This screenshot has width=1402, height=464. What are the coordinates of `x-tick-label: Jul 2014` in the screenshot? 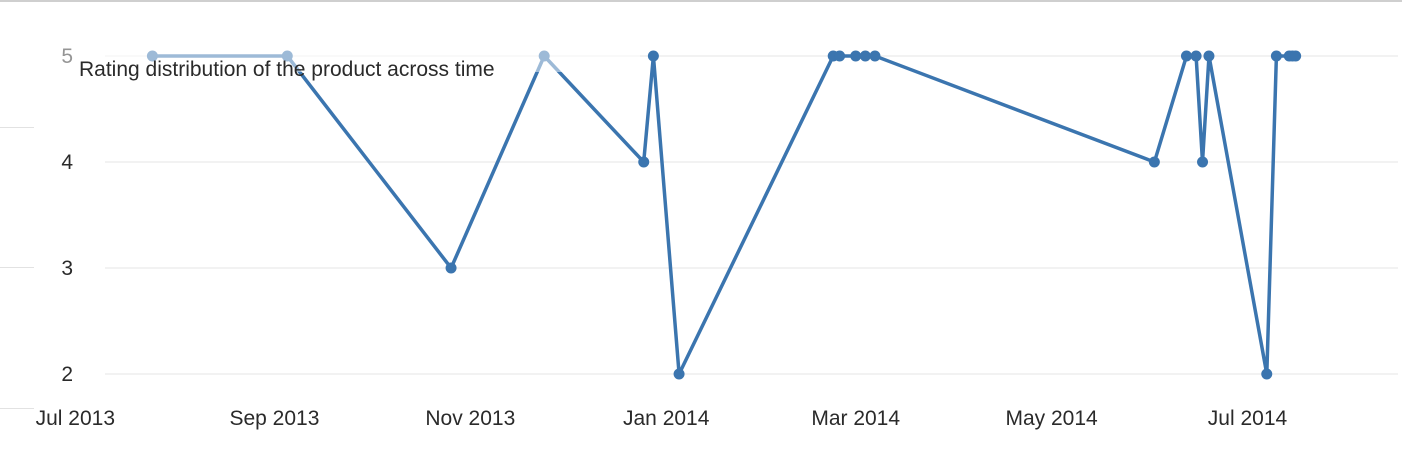 It's located at (1248, 418).